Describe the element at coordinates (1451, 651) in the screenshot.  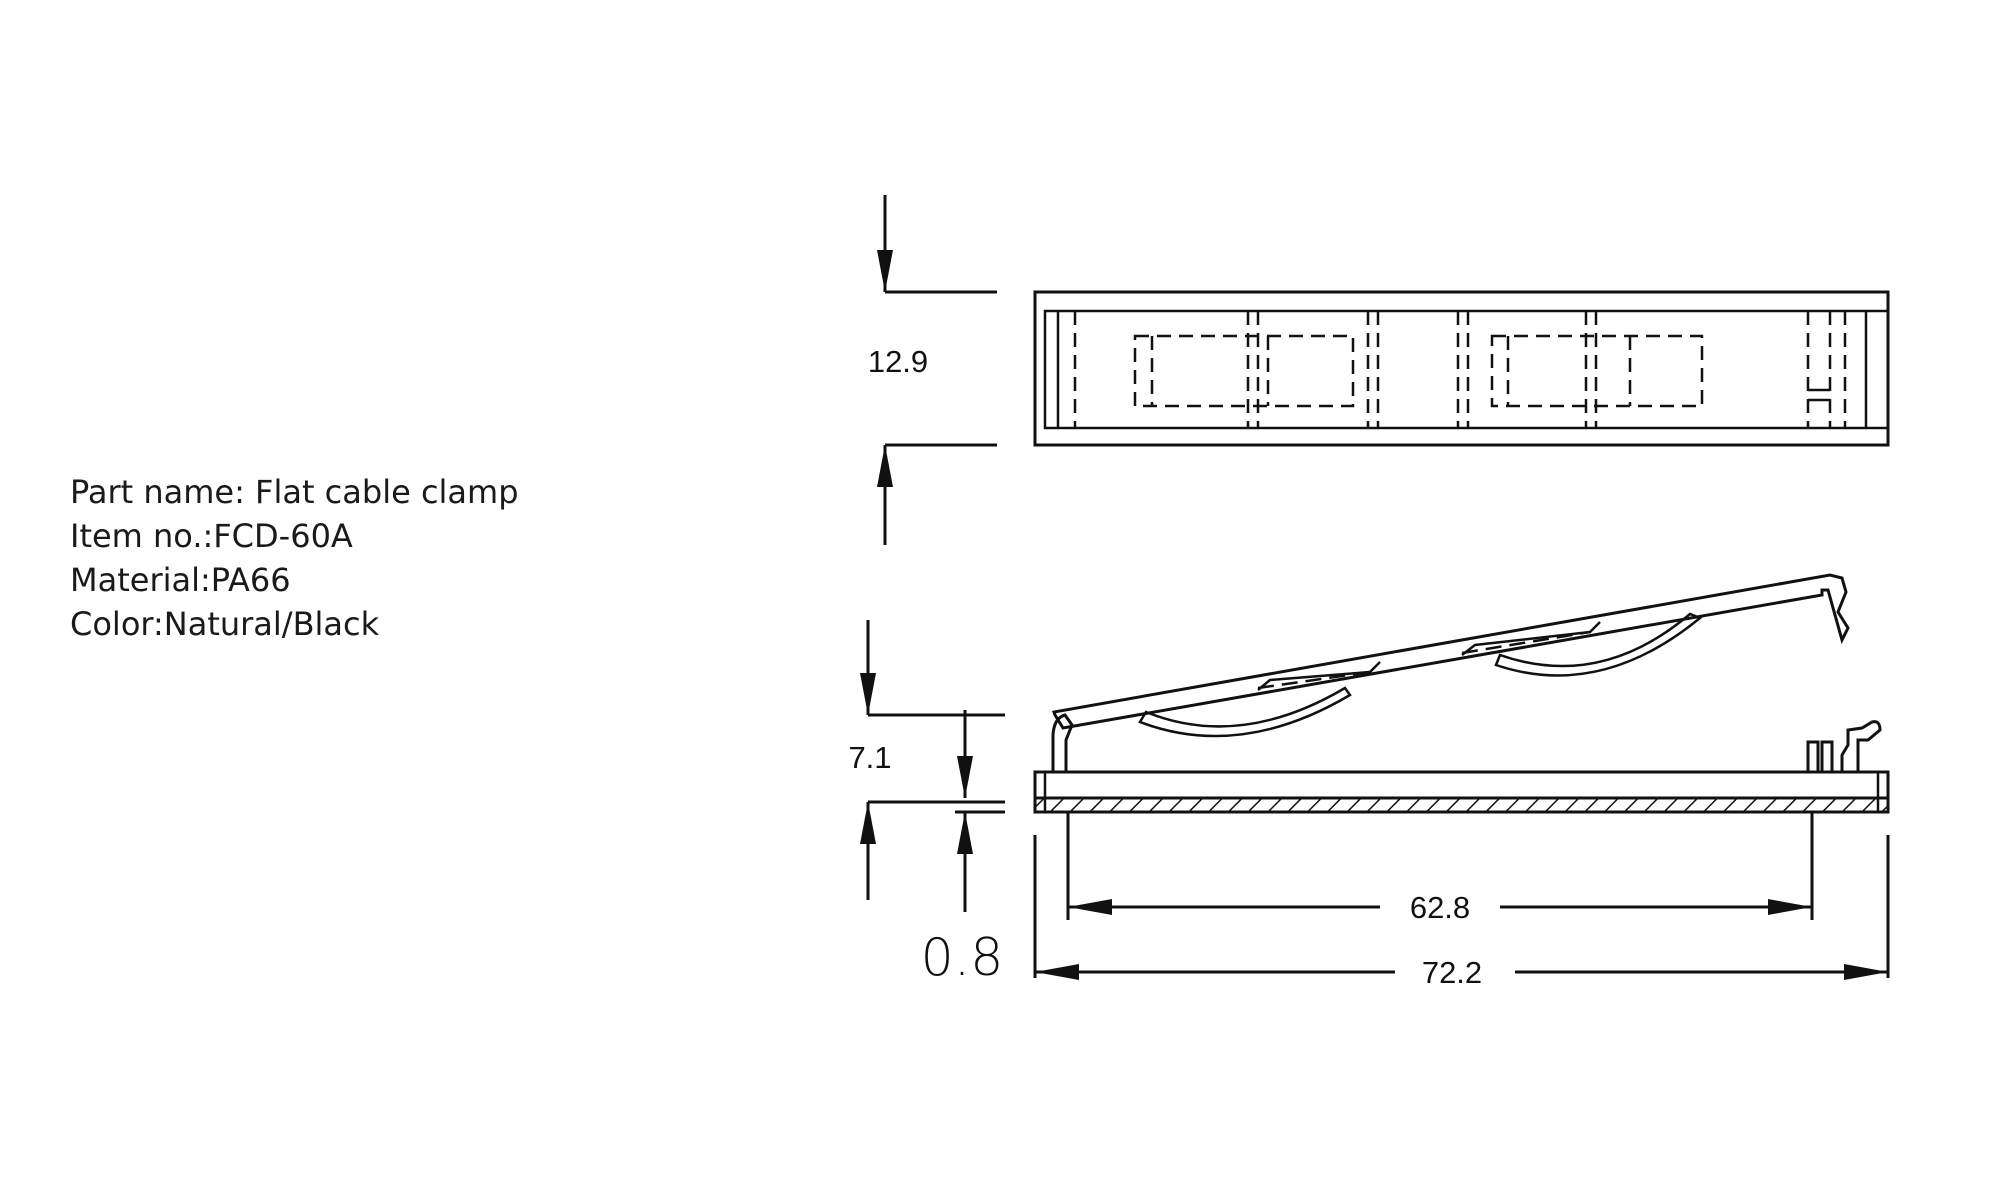
I see `lid-arm` at that location.